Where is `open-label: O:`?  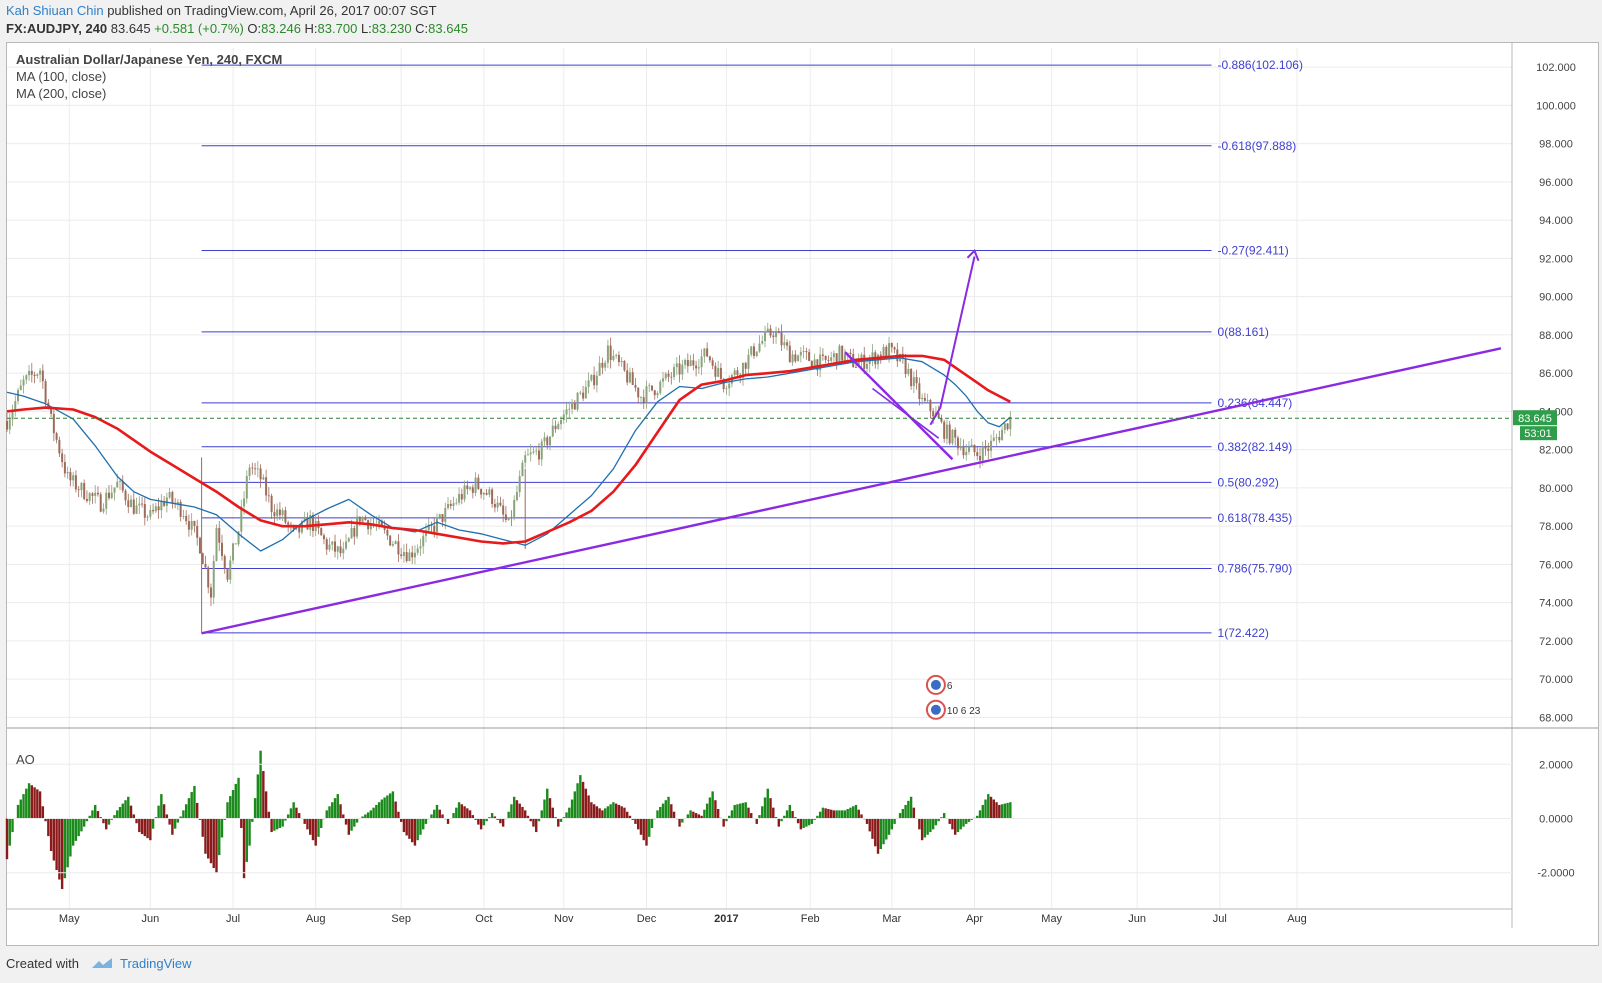
open-label: O: is located at coordinates (254, 28).